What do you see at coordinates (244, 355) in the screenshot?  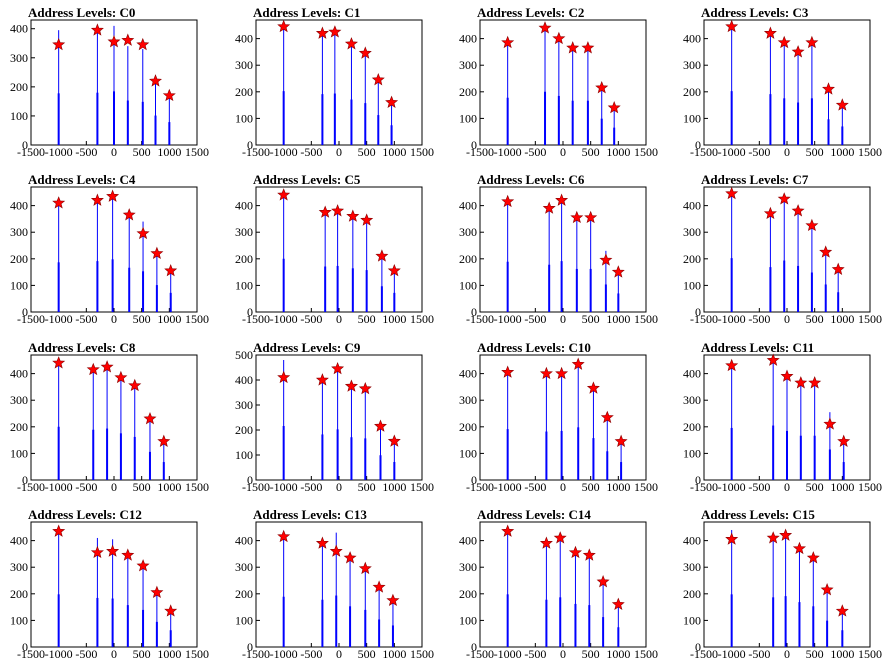 I see `y-tick-label: 500` at bounding box center [244, 355].